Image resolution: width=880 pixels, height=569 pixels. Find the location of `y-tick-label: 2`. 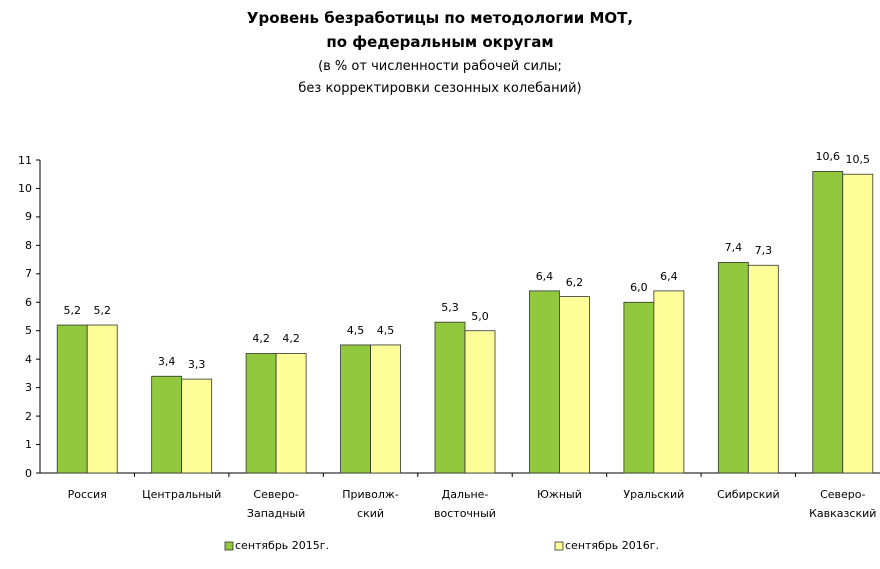

y-tick-label: 2 is located at coordinates (28, 416).